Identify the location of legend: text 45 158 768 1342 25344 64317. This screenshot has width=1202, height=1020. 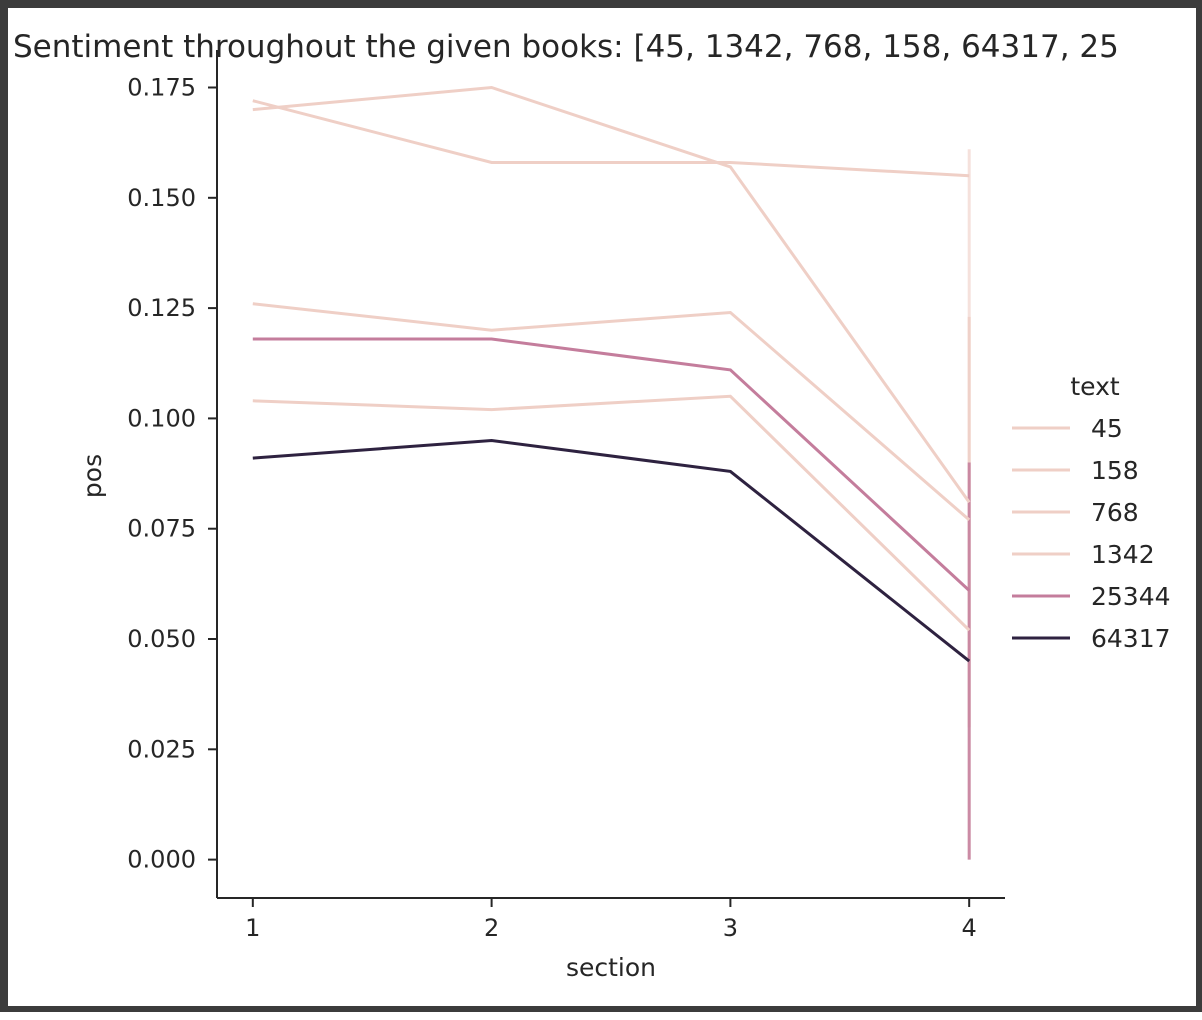
(1091, 512).